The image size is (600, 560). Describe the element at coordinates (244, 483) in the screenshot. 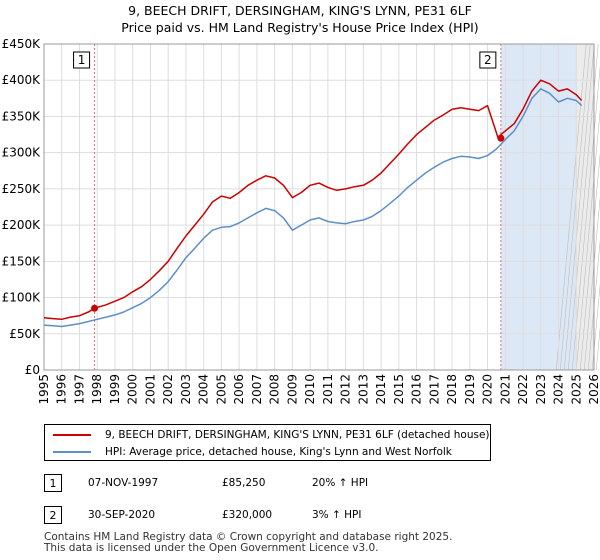

I see `sale-price: £85,250` at that location.